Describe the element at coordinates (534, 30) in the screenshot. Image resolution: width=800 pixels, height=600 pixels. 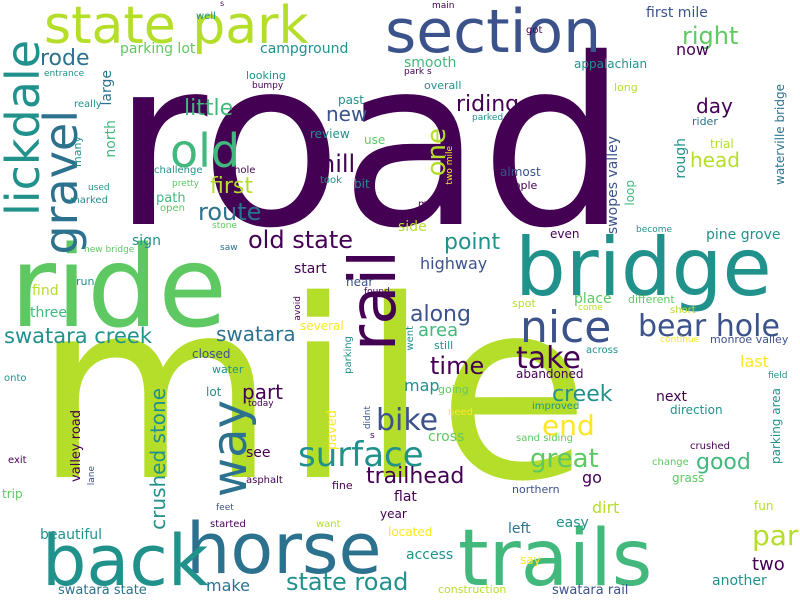
I see `word: got` at that location.